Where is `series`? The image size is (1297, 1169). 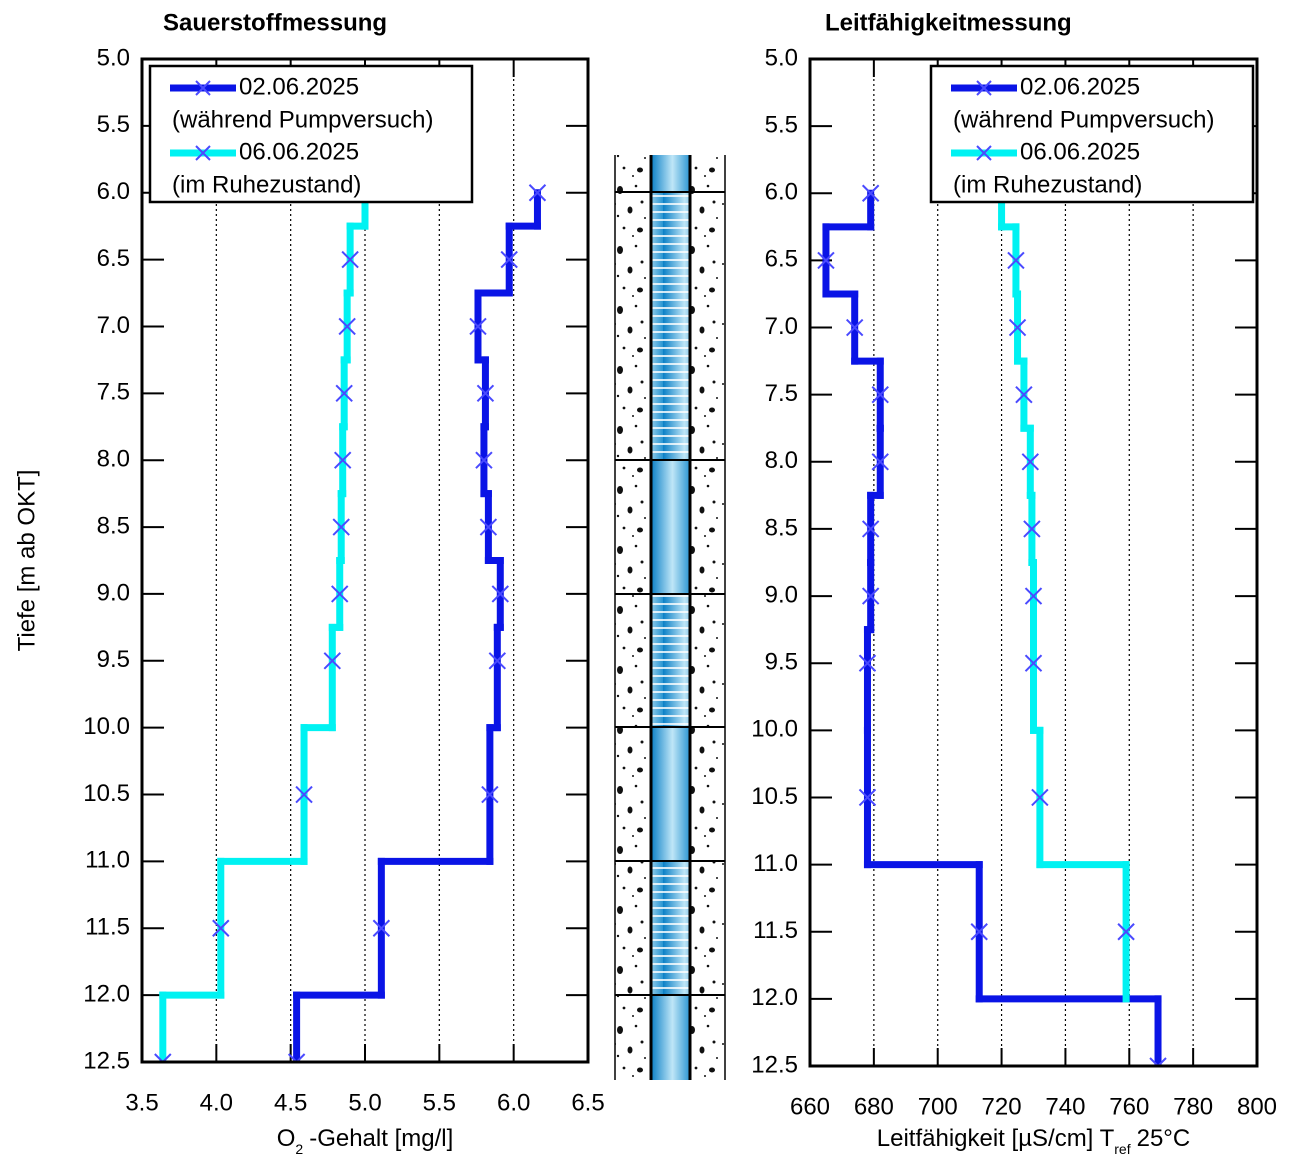
series is located at coordinates (1063, 593).